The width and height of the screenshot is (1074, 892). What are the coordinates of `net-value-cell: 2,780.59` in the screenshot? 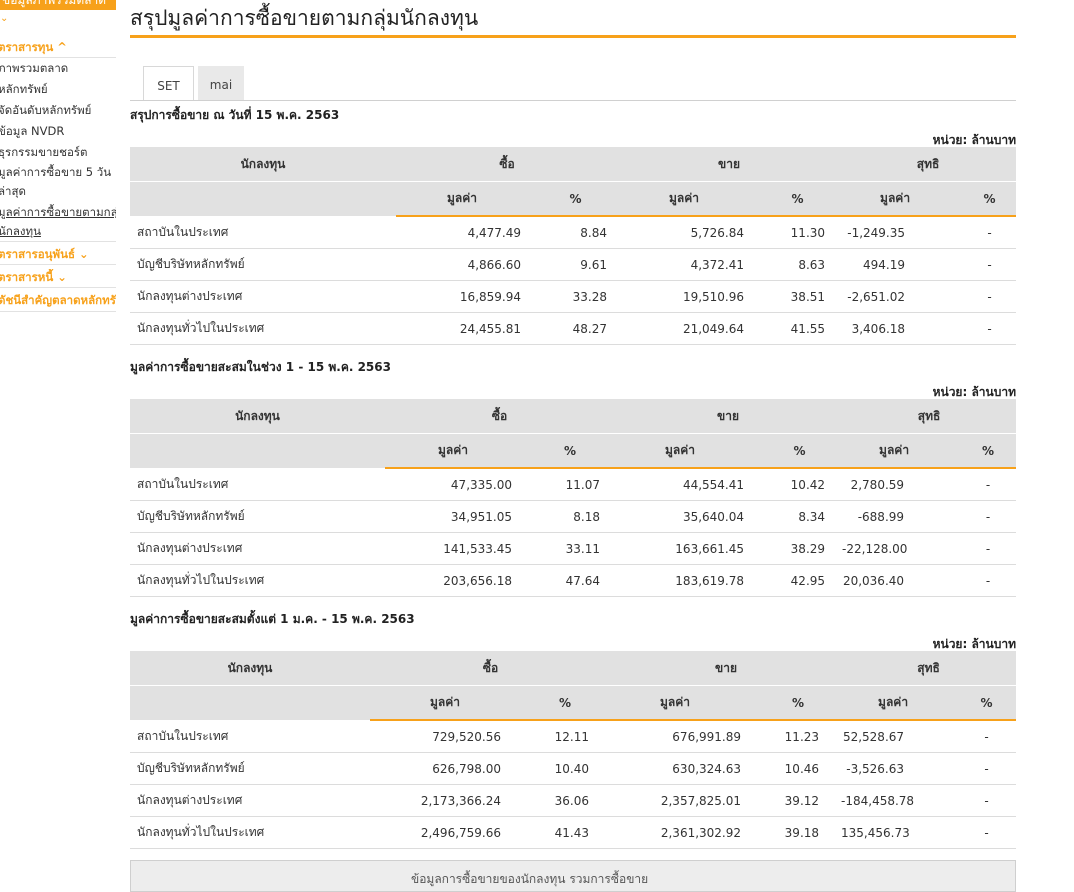 It's located at (901, 484).